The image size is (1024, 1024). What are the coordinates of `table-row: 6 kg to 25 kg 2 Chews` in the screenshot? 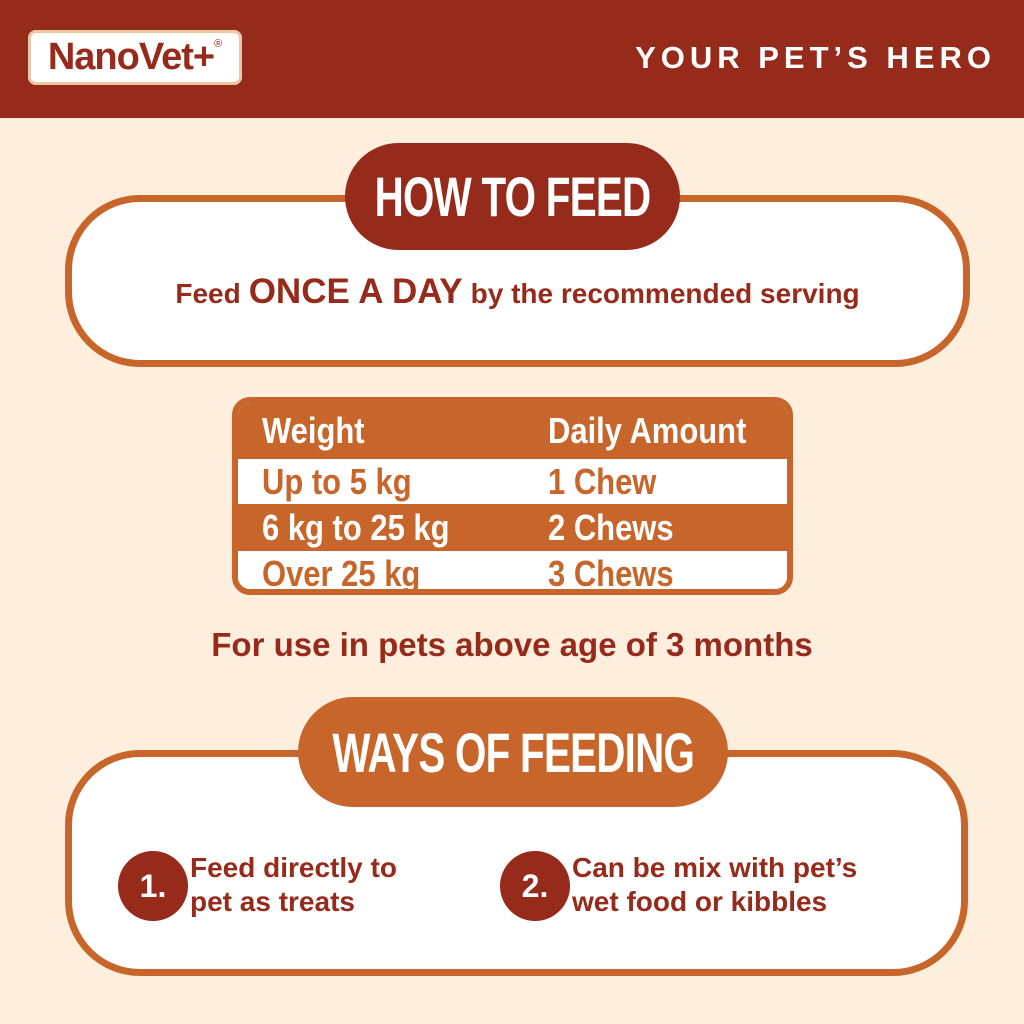 It's located at (512, 527).